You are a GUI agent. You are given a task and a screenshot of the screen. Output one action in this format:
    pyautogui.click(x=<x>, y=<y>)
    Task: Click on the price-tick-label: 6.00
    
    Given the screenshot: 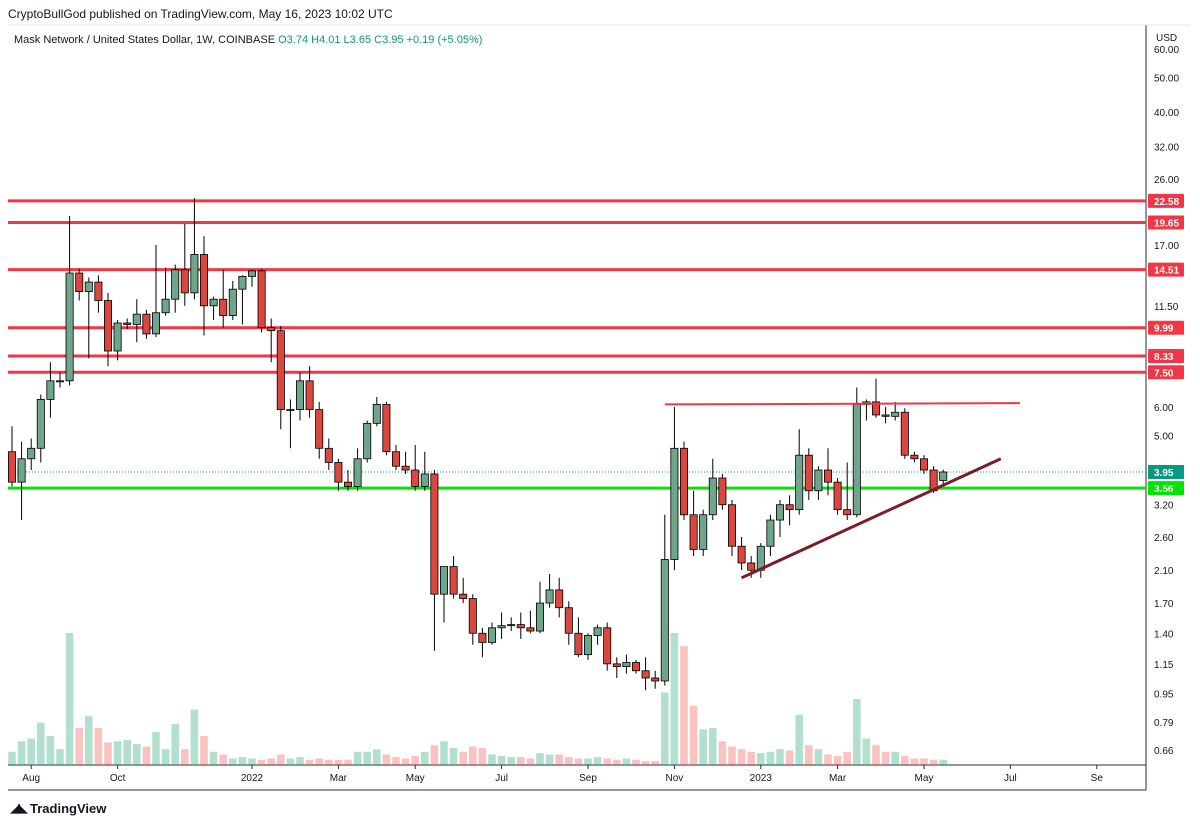 What is the action you would take?
    pyautogui.click(x=1164, y=408)
    